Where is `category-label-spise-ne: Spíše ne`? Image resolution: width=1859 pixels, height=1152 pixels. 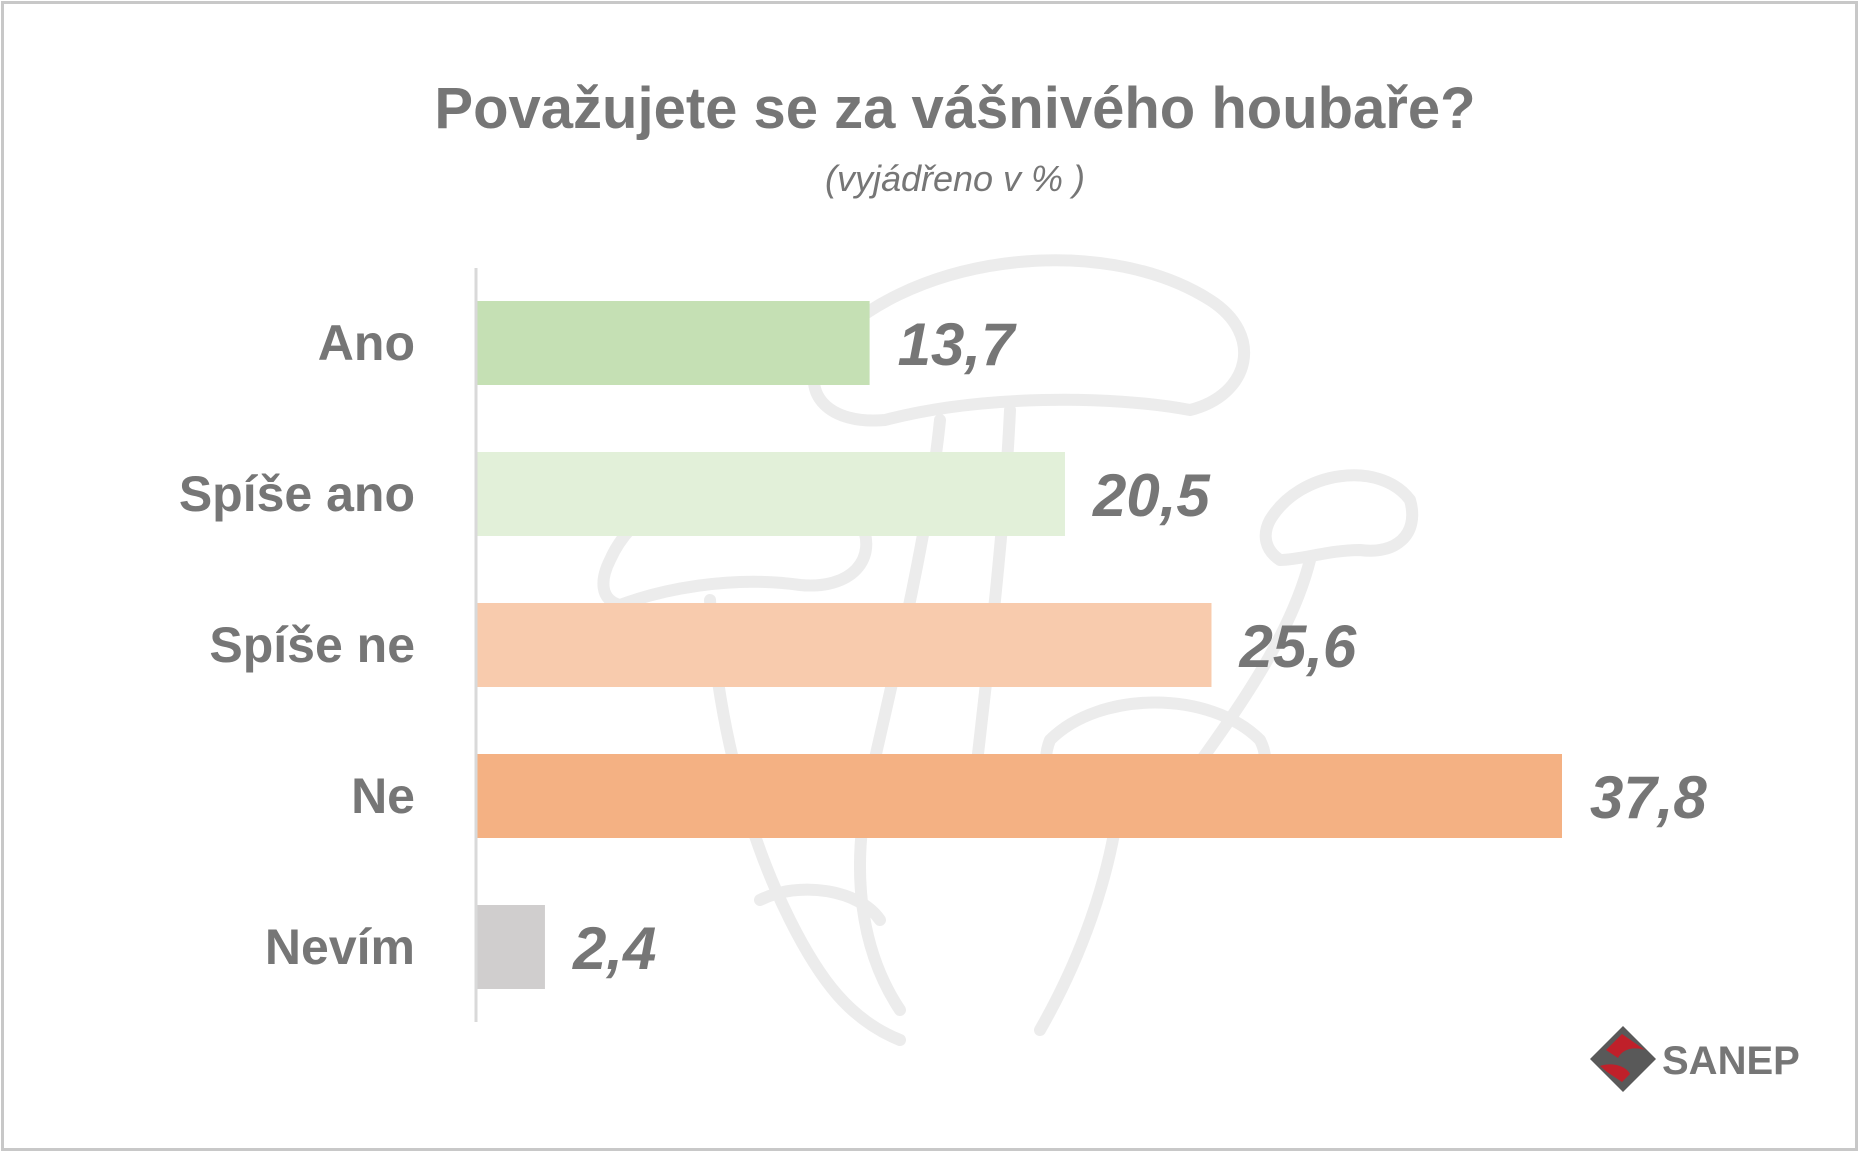 category-label-spise-ne: Spíše ne is located at coordinates (312, 645).